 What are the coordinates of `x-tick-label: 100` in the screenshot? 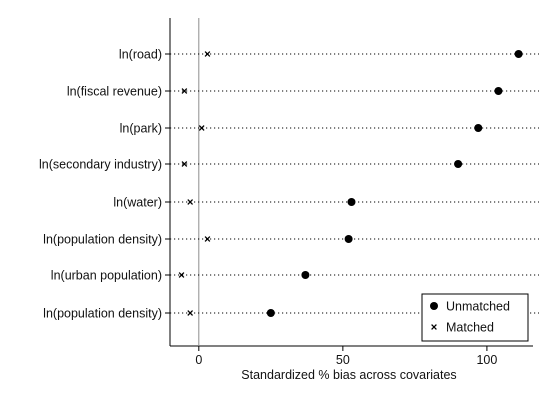 It's located at (486, 360).